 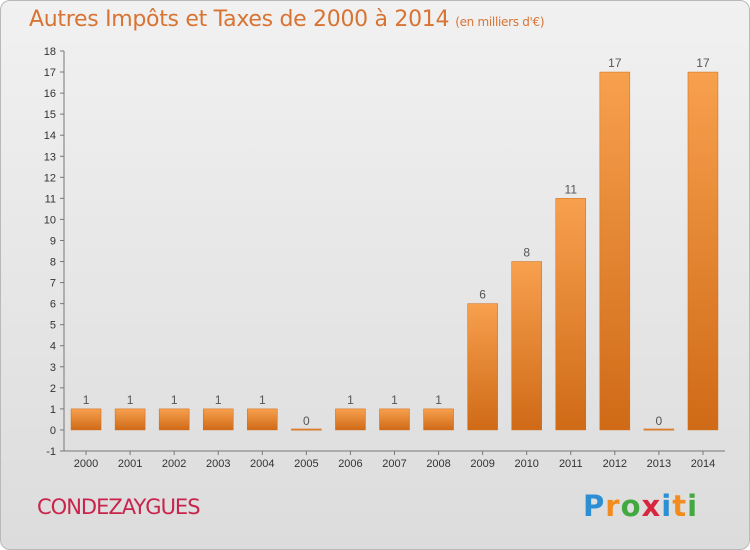 I want to click on bar-2005, so click(x=306, y=429).